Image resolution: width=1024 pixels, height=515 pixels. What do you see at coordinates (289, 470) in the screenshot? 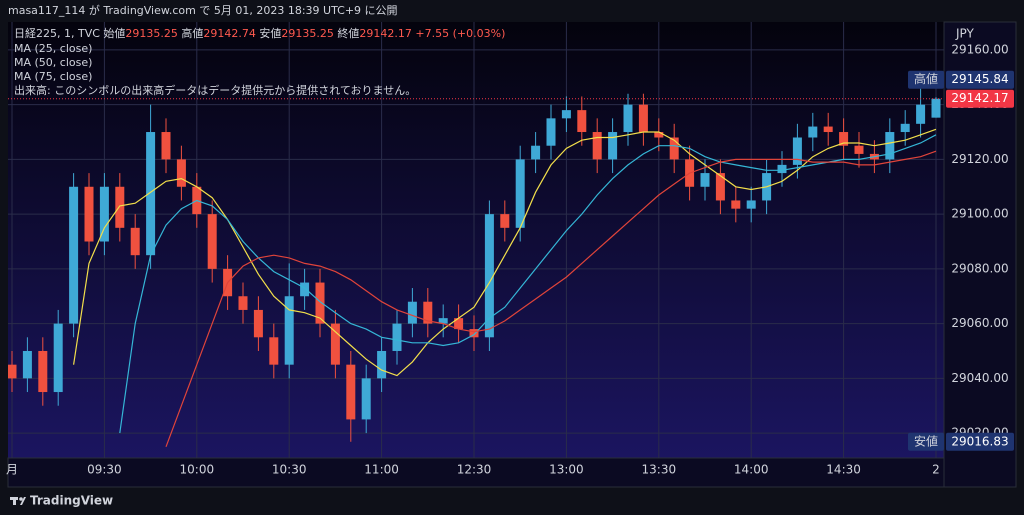
I see `x-tick-label: 10:30` at bounding box center [289, 470].